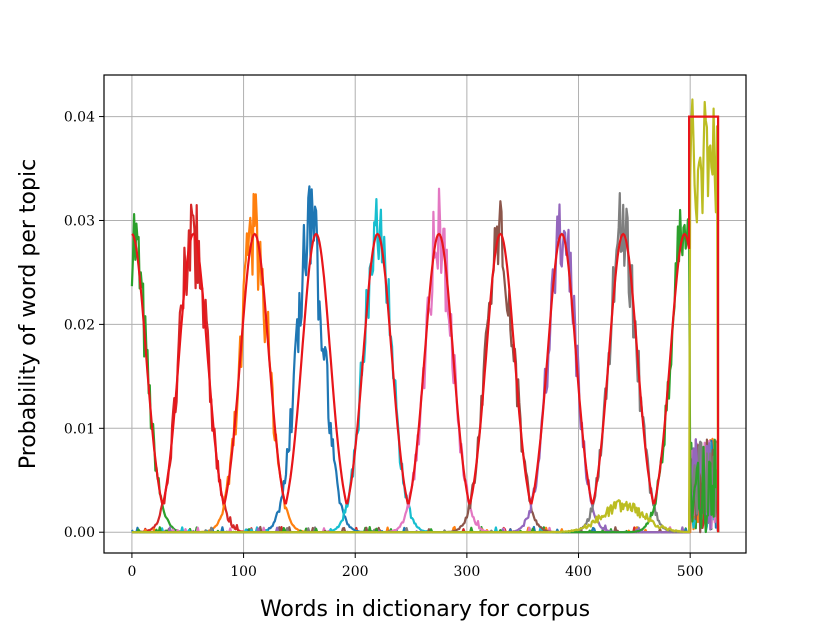 The width and height of the screenshot is (830, 623). What do you see at coordinates (243, 572) in the screenshot?
I see `x-tick-label: 100` at bounding box center [243, 572].